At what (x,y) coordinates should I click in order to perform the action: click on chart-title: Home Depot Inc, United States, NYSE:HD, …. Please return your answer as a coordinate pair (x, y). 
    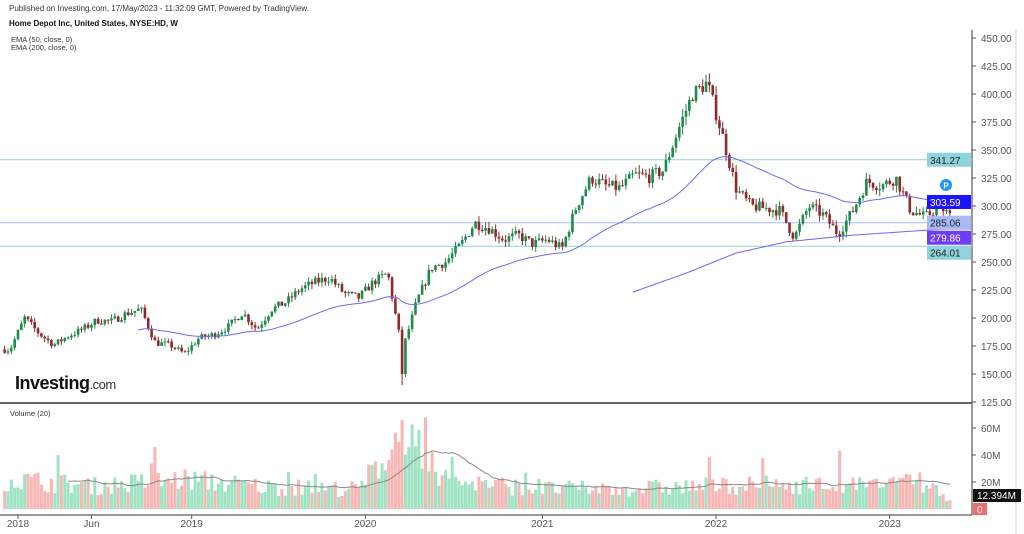
    Looking at the image, I should click on (93, 23).